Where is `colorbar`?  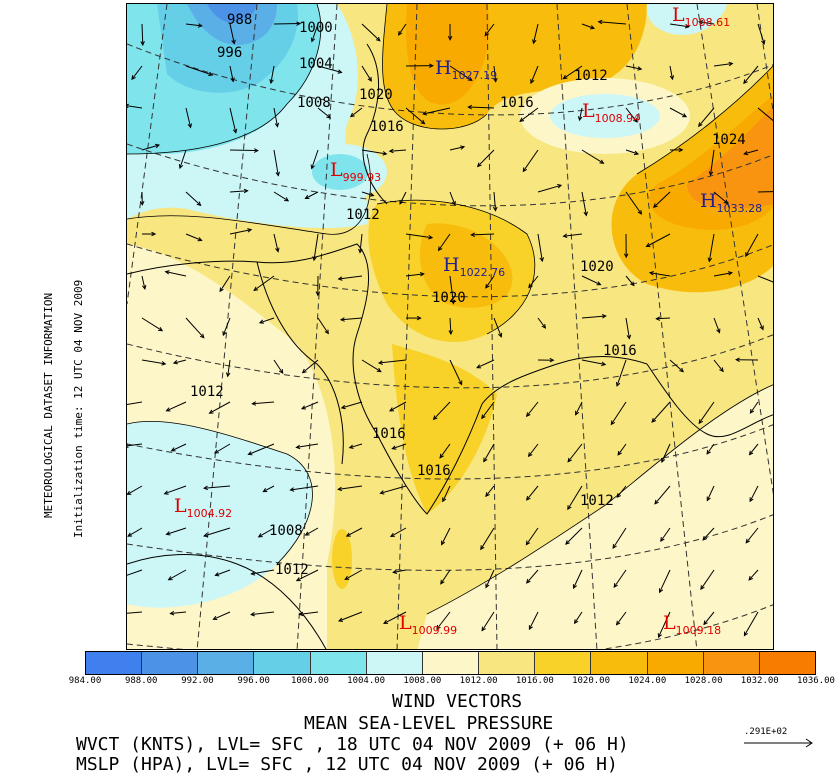 colorbar is located at coordinates (450, 663).